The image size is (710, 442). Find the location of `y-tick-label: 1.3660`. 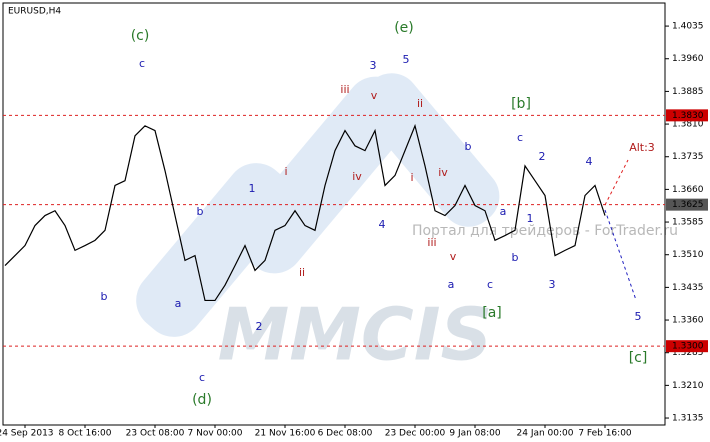

y-tick-label: 1.3660 is located at coordinates (688, 190).